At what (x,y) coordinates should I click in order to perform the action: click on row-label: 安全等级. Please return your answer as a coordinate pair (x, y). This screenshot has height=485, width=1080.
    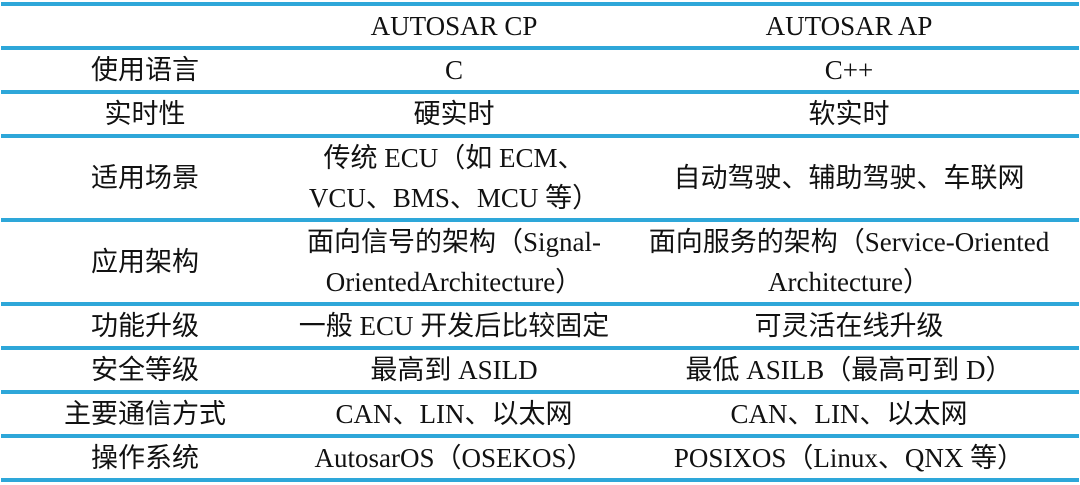
    Looking at the image, I should click on (145, 370).